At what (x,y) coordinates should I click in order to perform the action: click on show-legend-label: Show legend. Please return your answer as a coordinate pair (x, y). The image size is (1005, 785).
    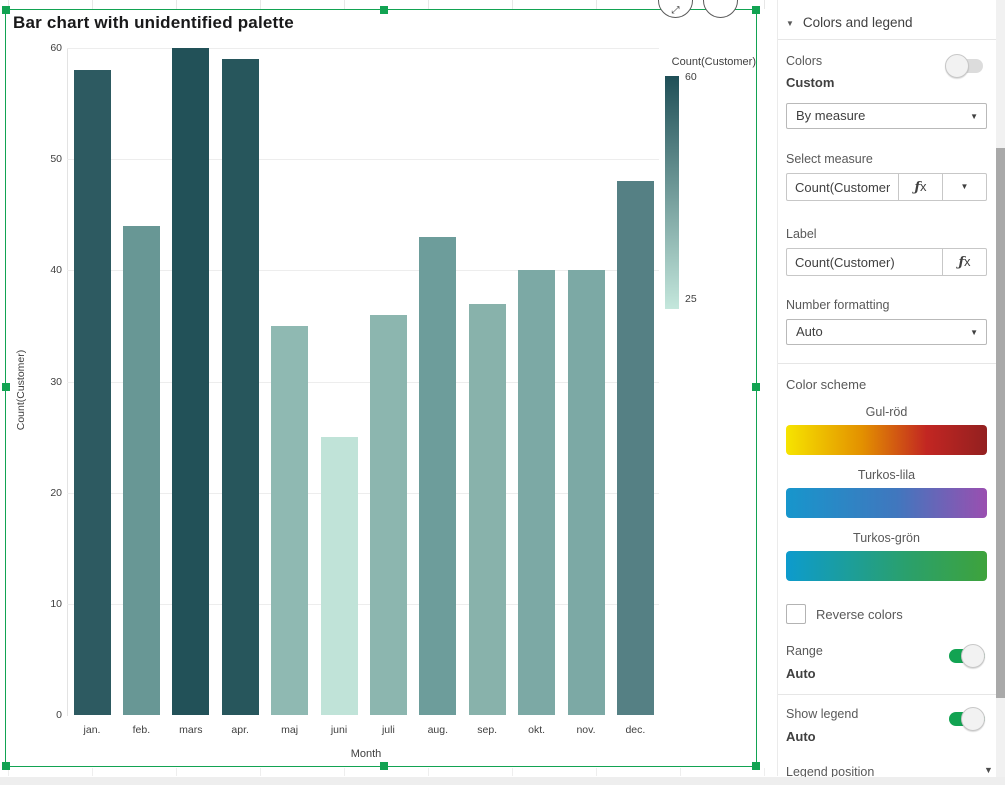
    Looking at the image, I should click on (822, 714).